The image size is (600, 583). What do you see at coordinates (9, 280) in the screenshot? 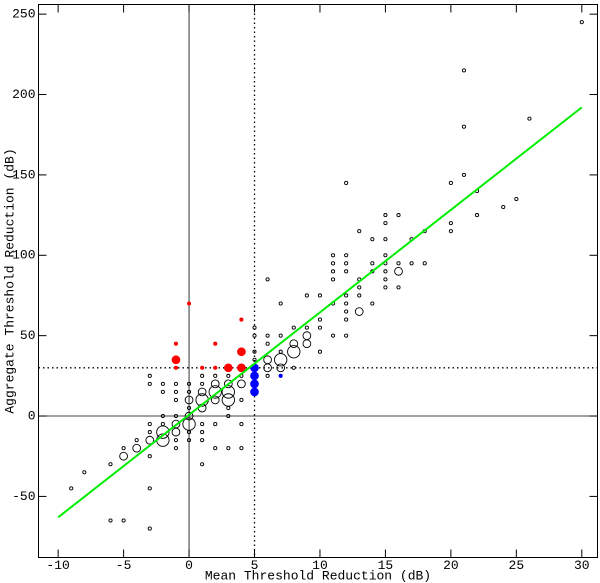
I see `y-axis-label: Aggregate Threshold Reduction (dB)` at bounding box center [9, 280].